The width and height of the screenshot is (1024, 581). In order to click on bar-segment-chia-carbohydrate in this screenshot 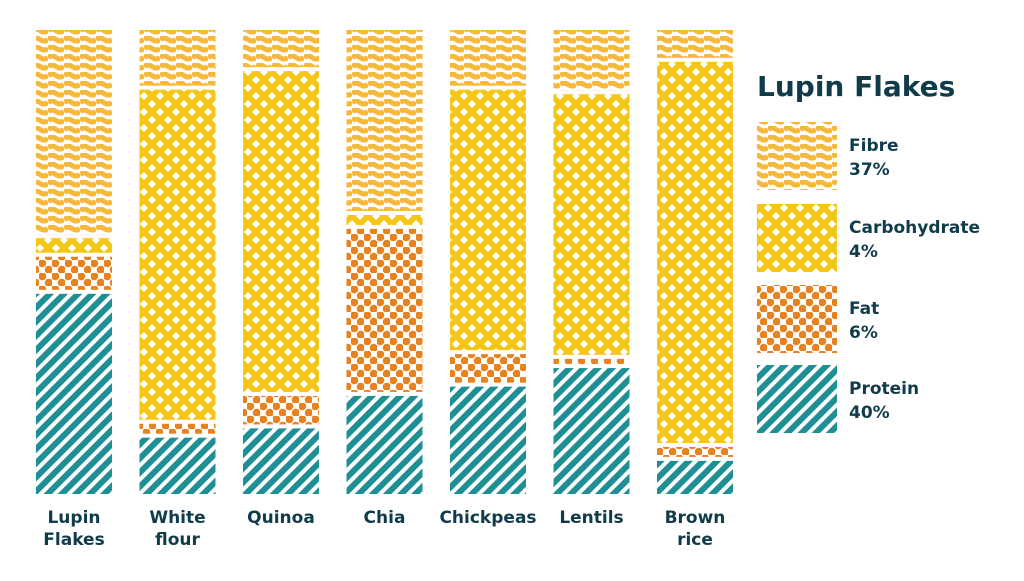, I will do `click(384, 219)`.